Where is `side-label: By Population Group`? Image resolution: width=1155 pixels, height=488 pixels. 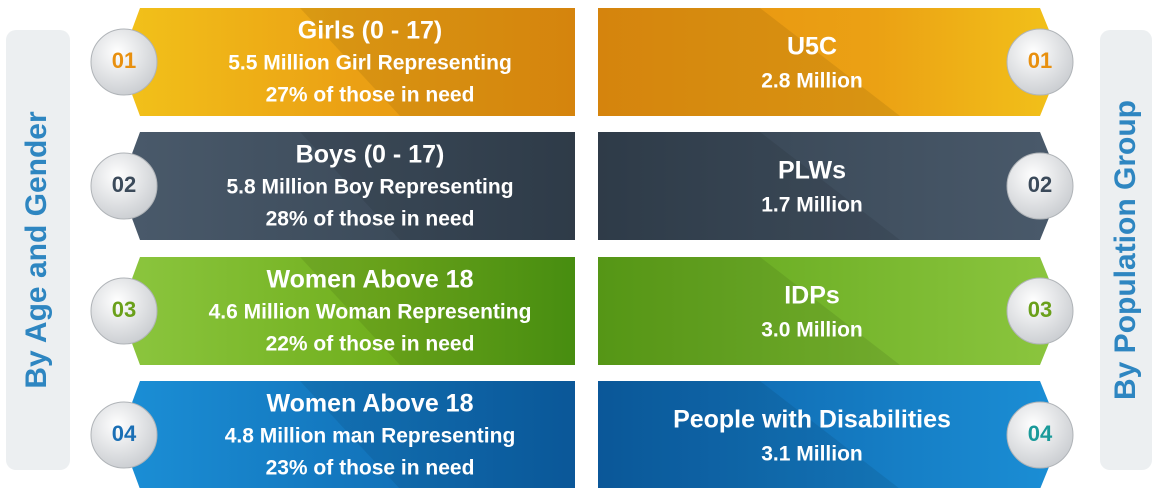 side-label: By Population Group is located at coordinates (1125, 250).